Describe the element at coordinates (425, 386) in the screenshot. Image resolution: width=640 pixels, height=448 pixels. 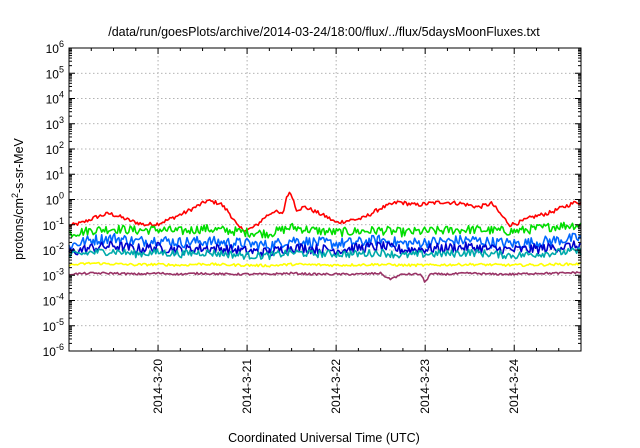
I see `x-tick-label: 2014-3-23` at that location.